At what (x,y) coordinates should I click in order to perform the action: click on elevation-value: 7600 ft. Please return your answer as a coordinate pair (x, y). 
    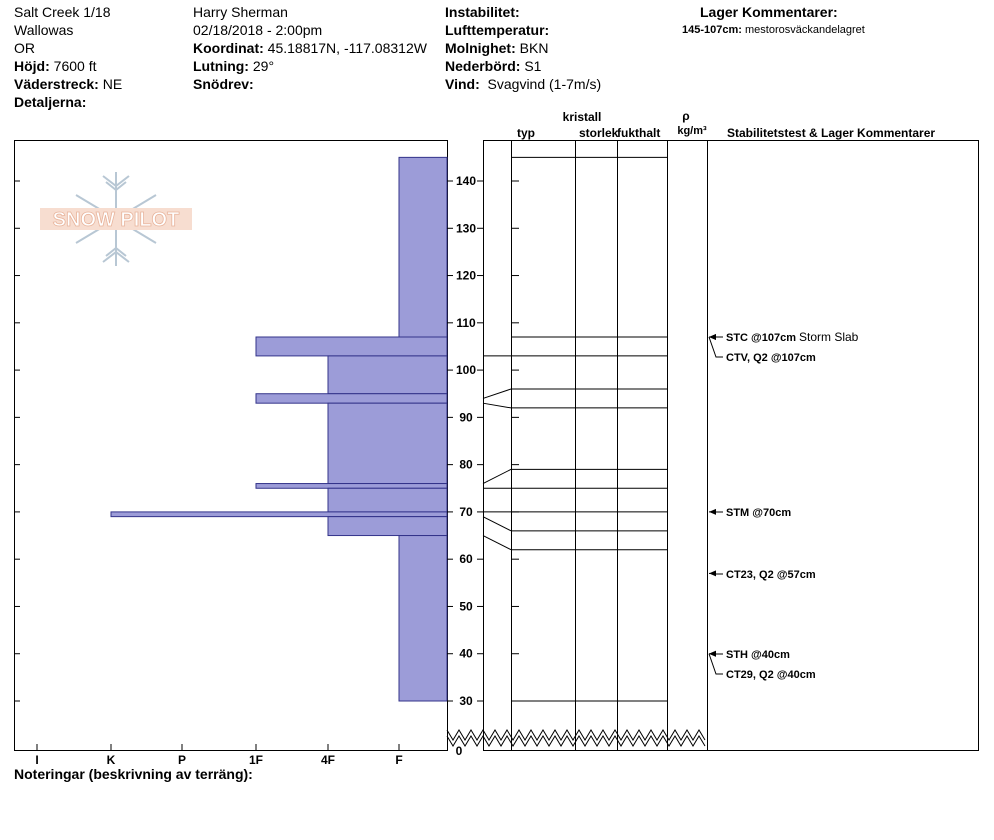
    Looking at the image, I should click on (75, 66).